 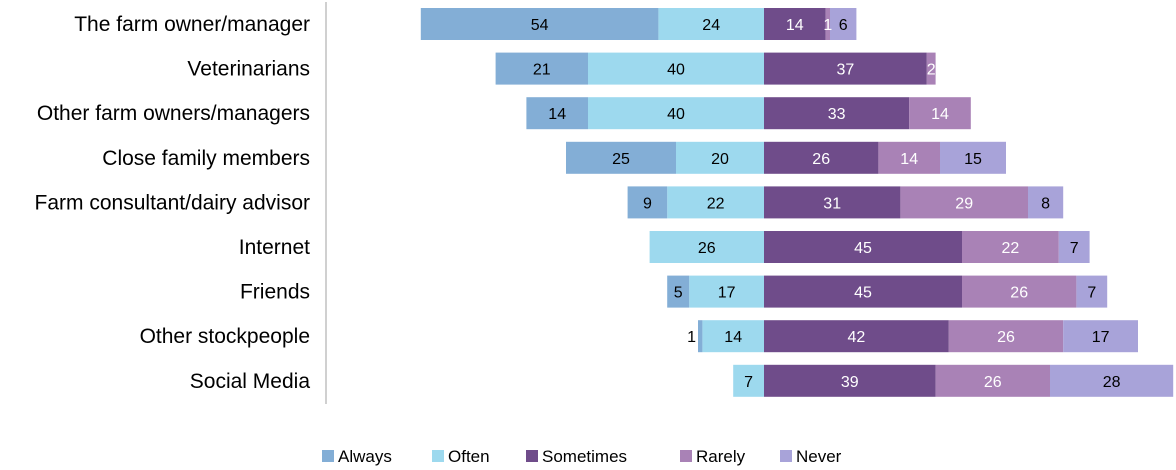 I want to click on category-label: Close family members, so click(x=206, y=158).